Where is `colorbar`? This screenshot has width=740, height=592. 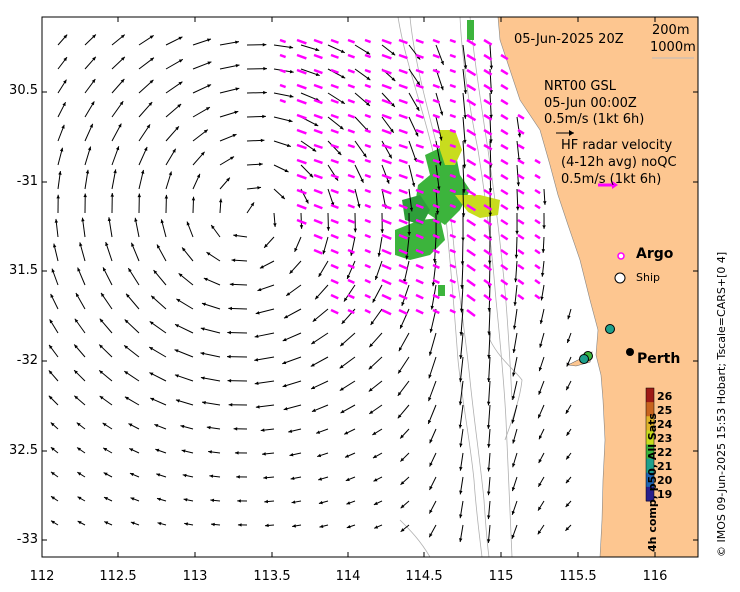
colorbar is located at coordinates (650, 444).